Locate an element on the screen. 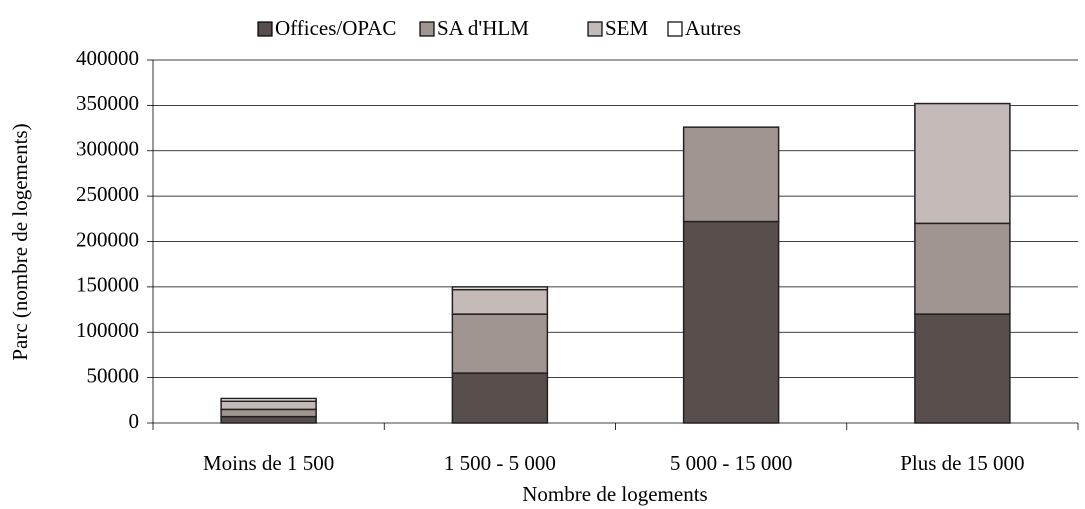  legend-label: SA d'HLM is located at coordinates (483, 28).